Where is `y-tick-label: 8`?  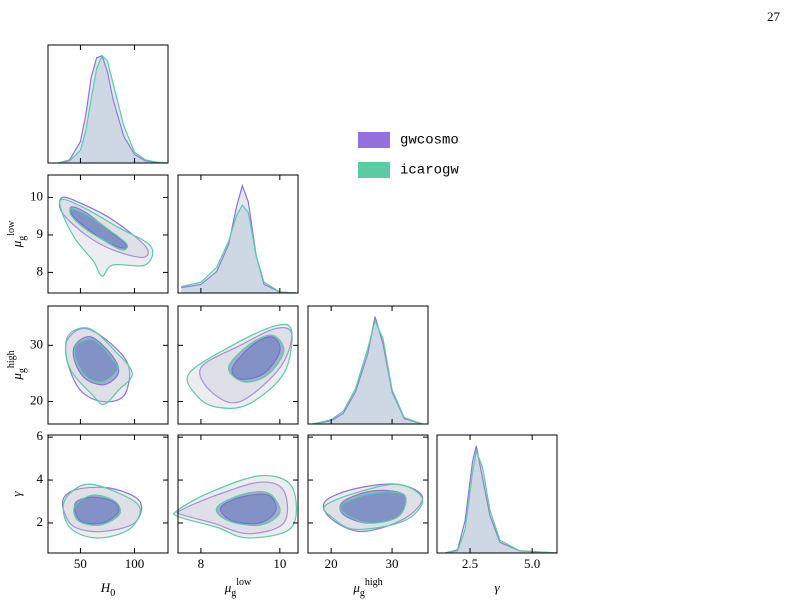 y-tick-label: 8 is located at coordinates (40, 270).